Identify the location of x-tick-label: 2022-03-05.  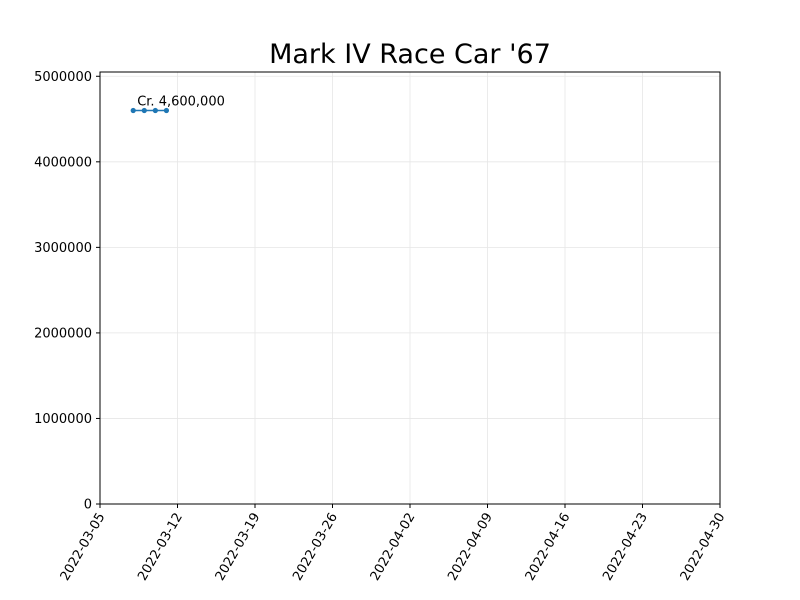
(83, 547).